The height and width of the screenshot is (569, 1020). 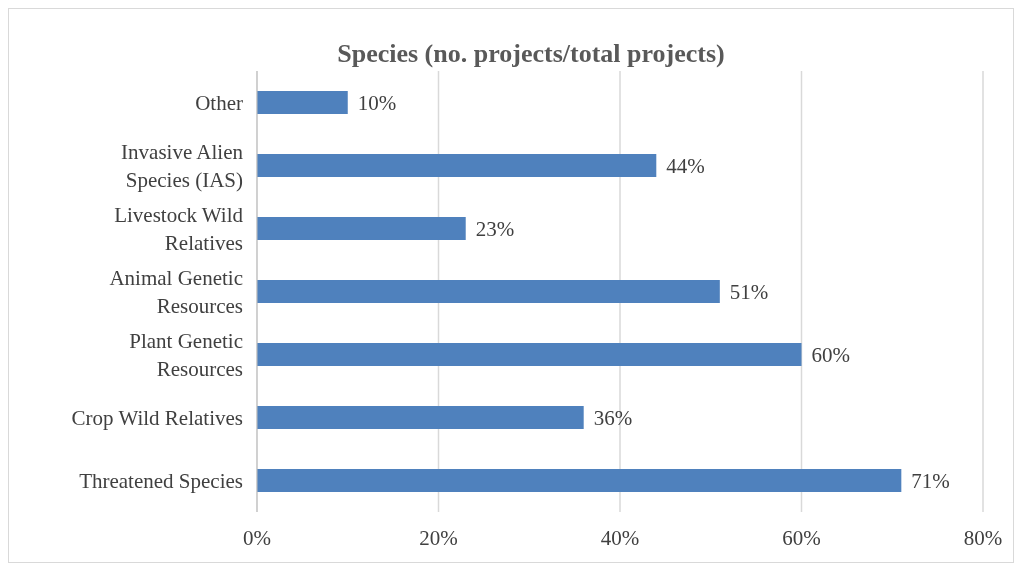 I want to click on y-tick-label: Plant Genetic Resources, so click(x=186, y=354).